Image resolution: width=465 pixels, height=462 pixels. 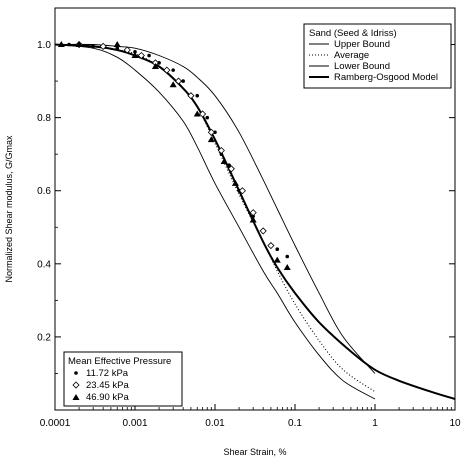 What do you see at coordinates (119, 361) in the screenshot?
I see `legend-bottom-title: Mean Effective Pressure` at bounding box center [119, 361].